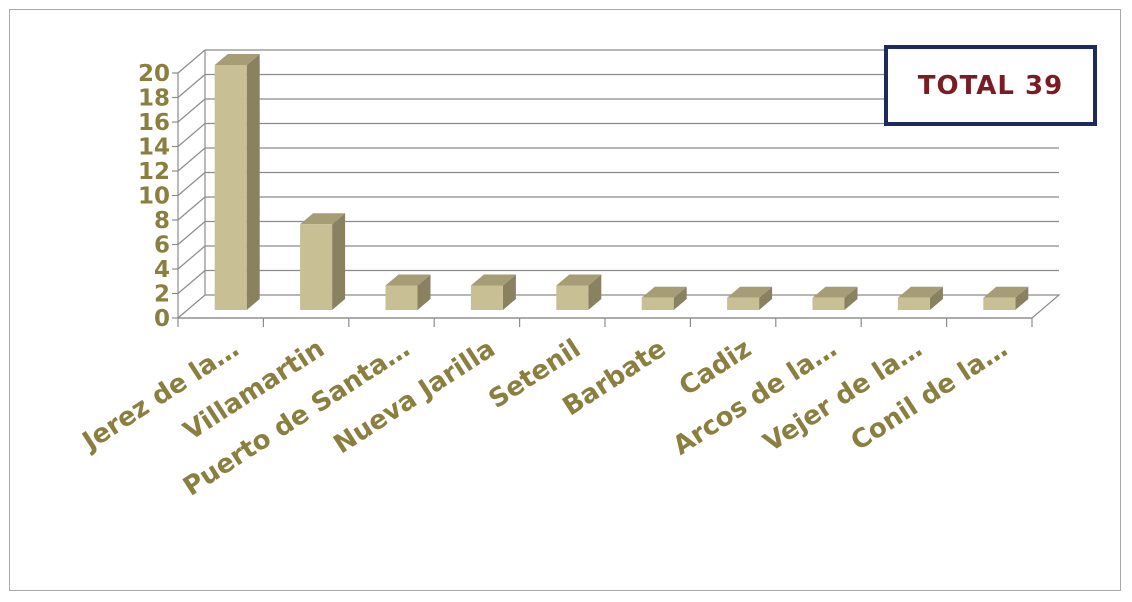 Image resolution: width=1132 pixels, height=602 pixels. Describe the element at coordinates (154, 123) in the screenshot. I see `y-tick-label: 16` at that location.